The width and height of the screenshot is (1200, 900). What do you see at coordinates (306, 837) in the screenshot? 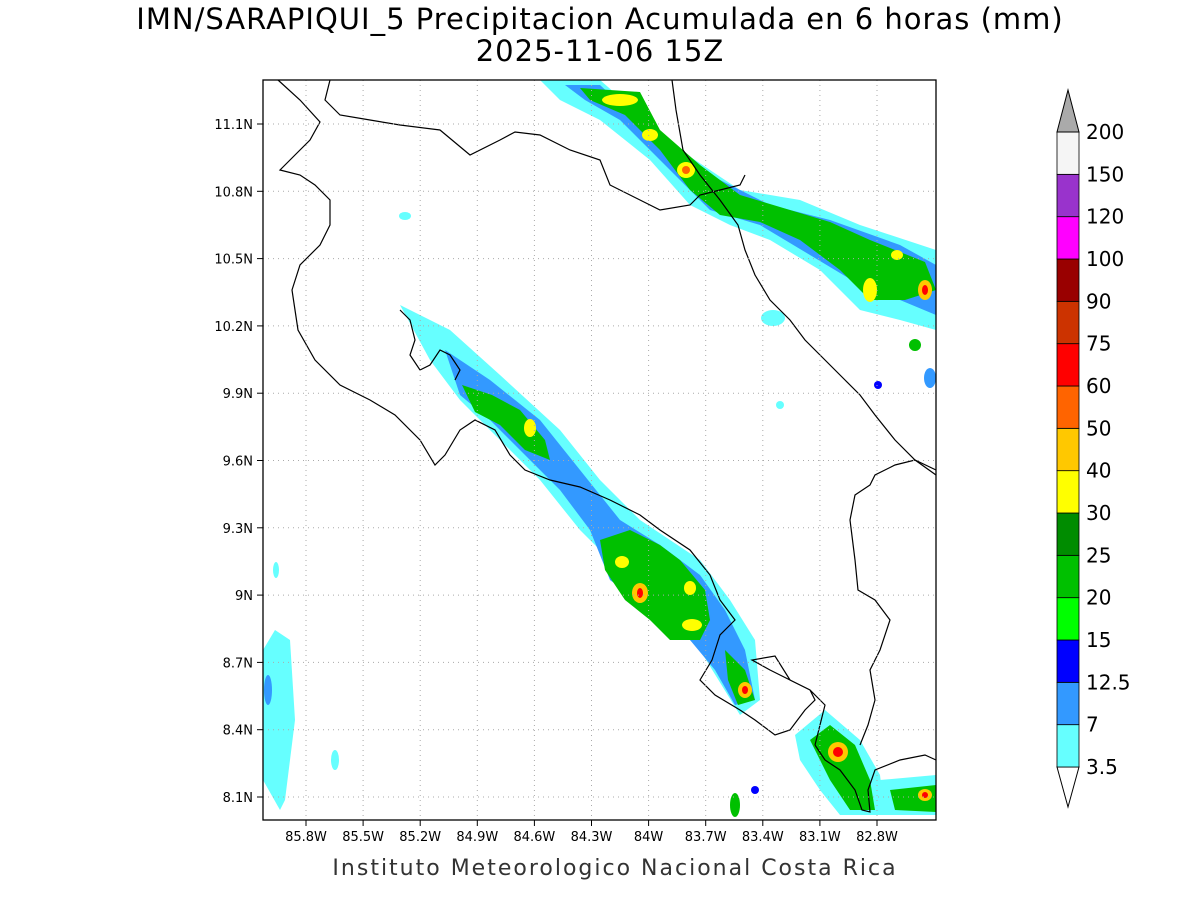
I see `lon-tick-label: 85.8W` at bounding box center [306, 837].